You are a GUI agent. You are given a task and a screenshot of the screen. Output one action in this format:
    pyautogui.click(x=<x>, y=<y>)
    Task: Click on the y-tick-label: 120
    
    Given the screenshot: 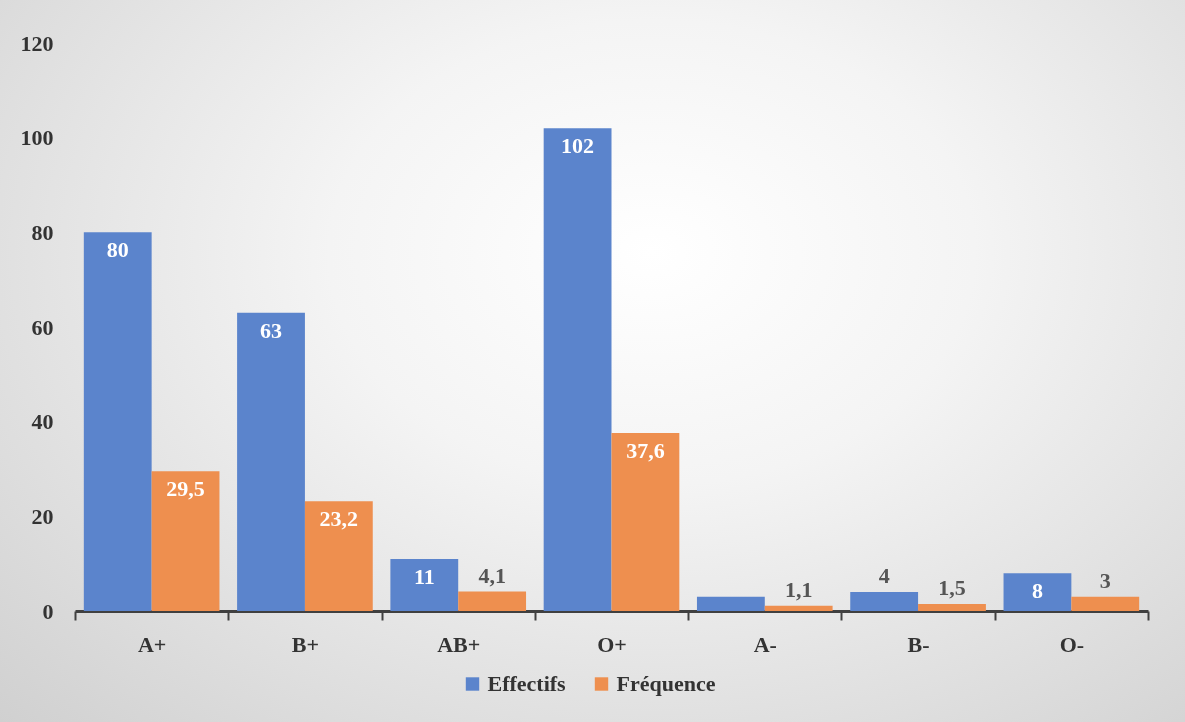 What is the action you would take?
    pyautogui.click(x=37, y=43)
    